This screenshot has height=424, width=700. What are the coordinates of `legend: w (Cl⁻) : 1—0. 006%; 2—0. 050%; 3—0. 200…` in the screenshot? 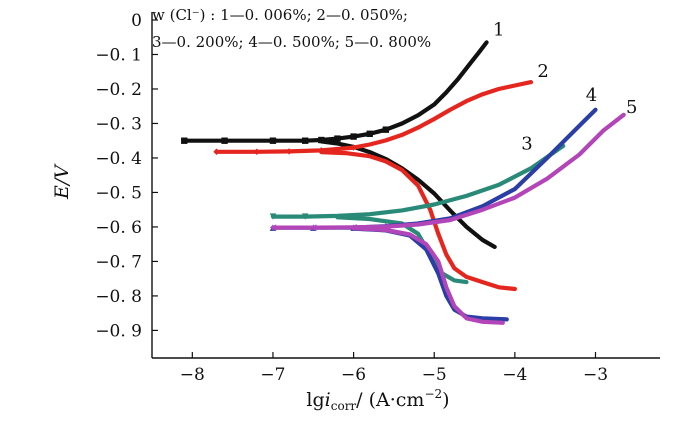 It's located at (291, 28).